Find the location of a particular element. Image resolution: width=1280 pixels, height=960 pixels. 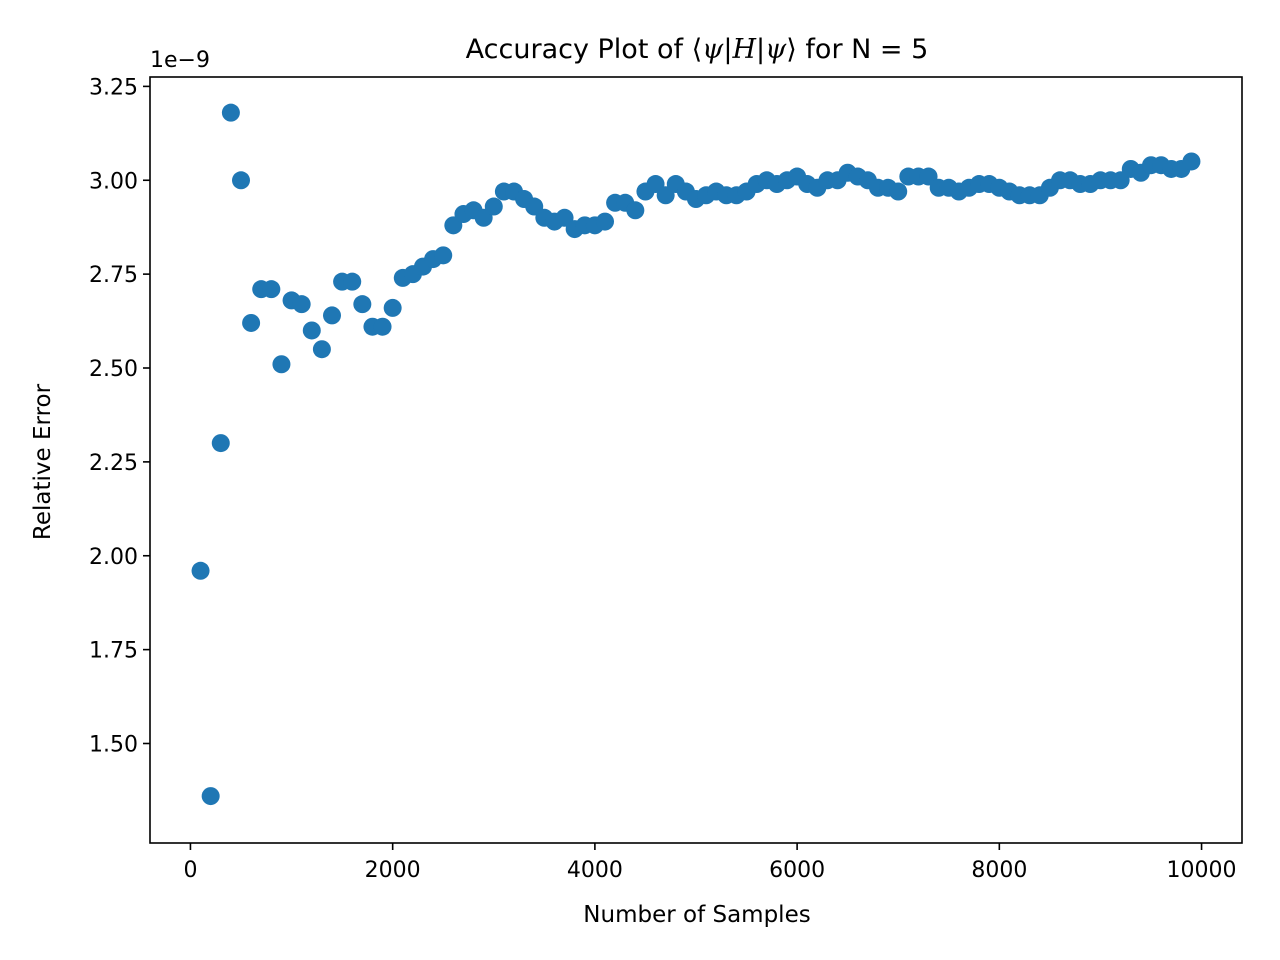

x-tick-label: 2000 is located at coordinates (393, 870).